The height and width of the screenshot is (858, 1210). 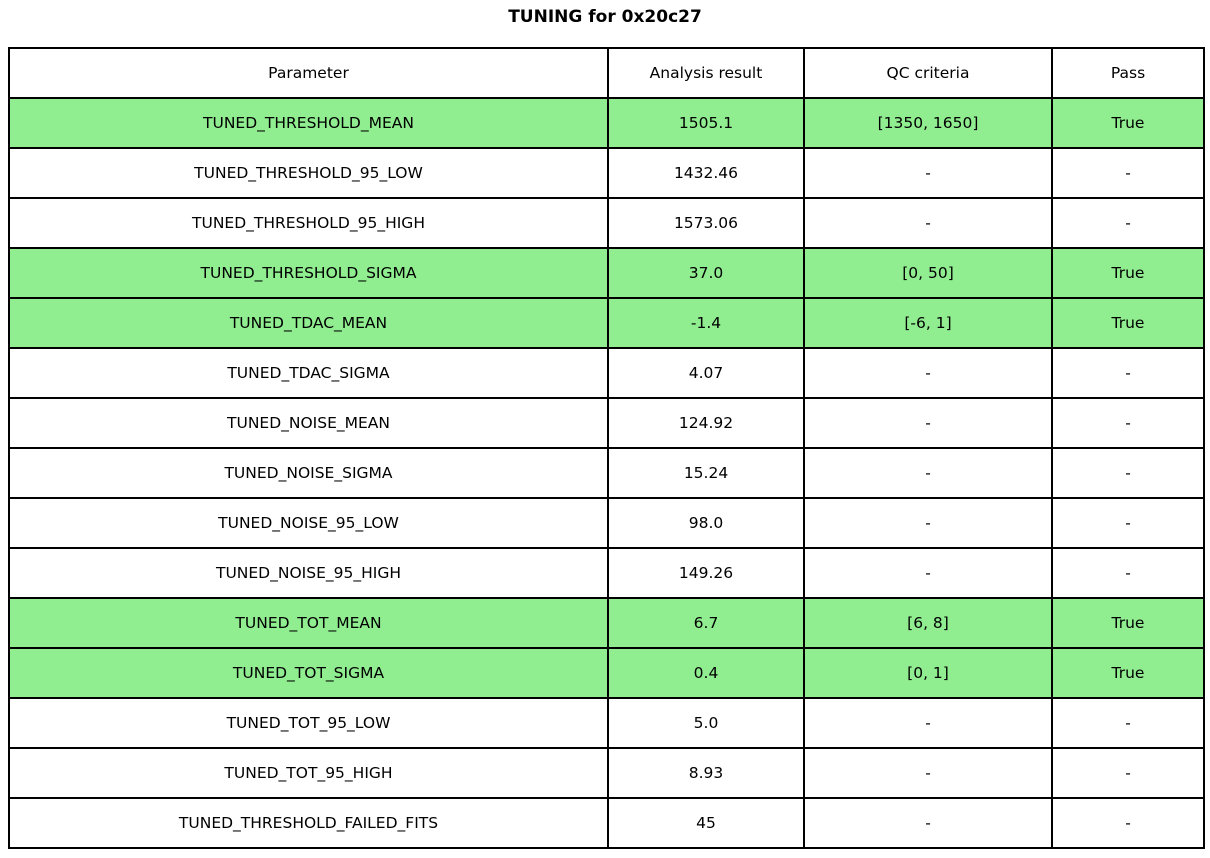 What do you see at coordinates (308, 273) in the screenshot?
I see `parameter-cell: TUNED_THRESHOLD_SIGMA` at bounding box center [308, 273].